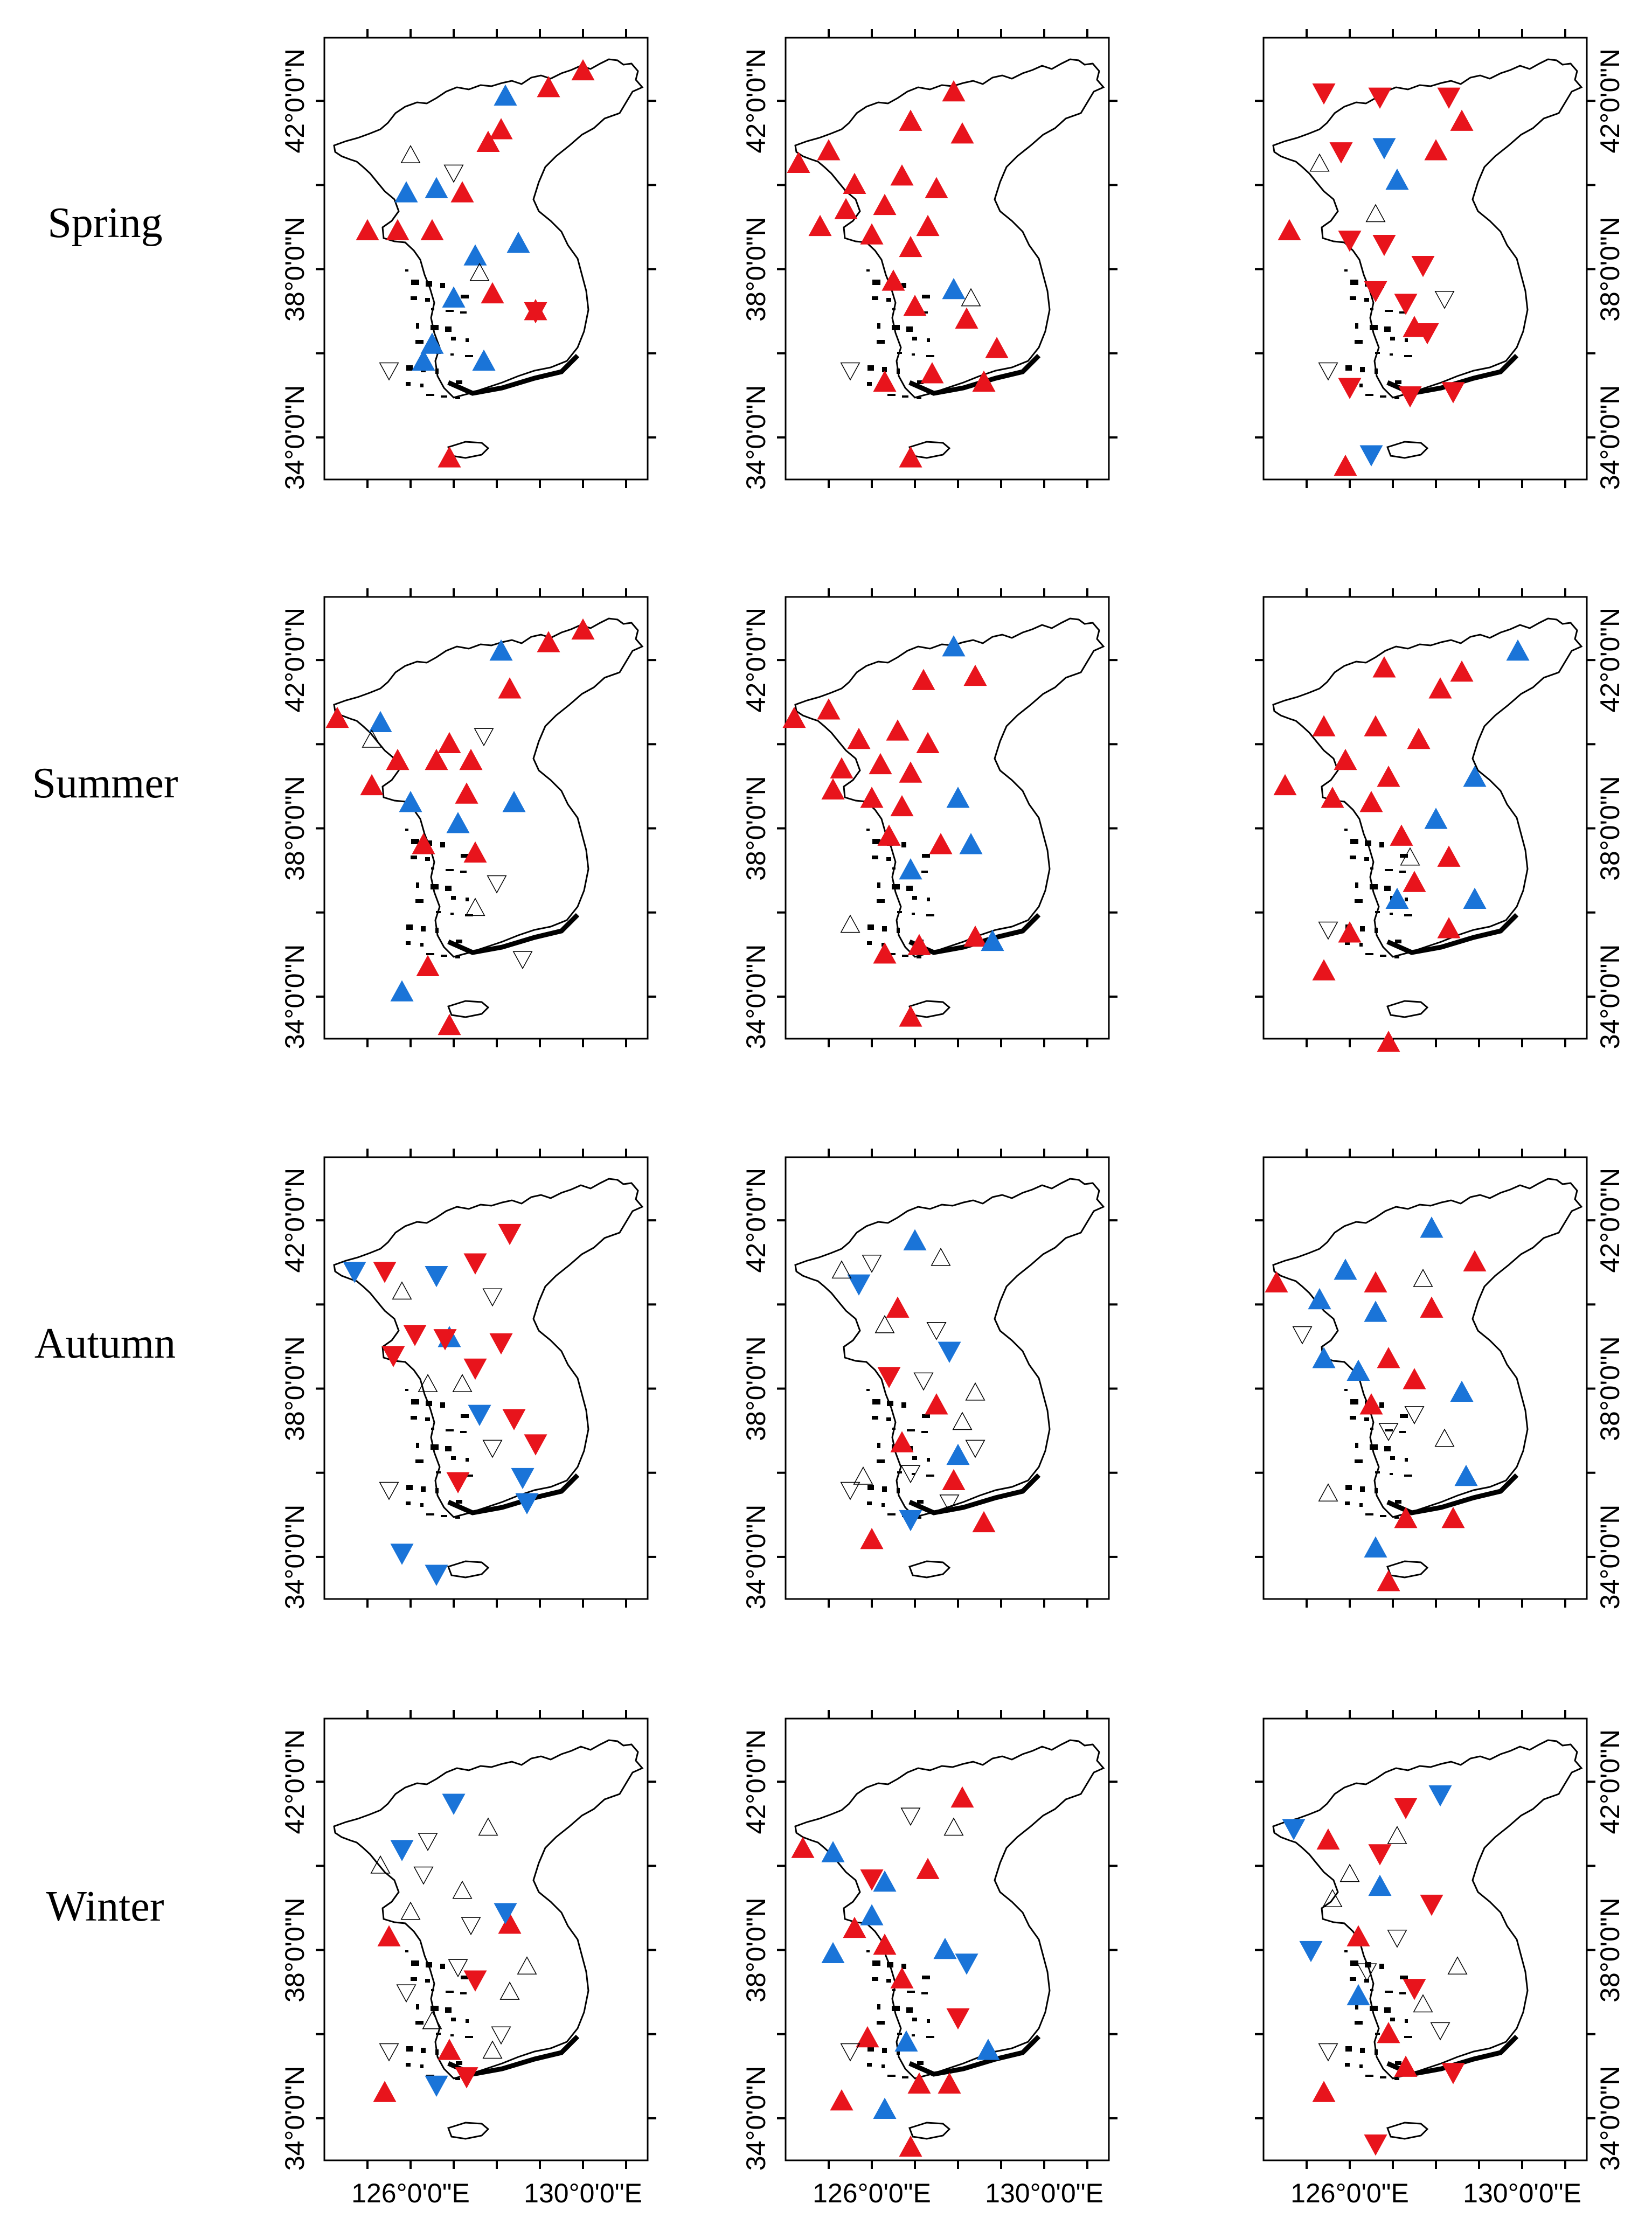 This screenshot has height=2225, width=1652. Describe the element at coordinates (583, 2193) in the screenshot. I see `lon-label: 130°0'0"E` at that location.